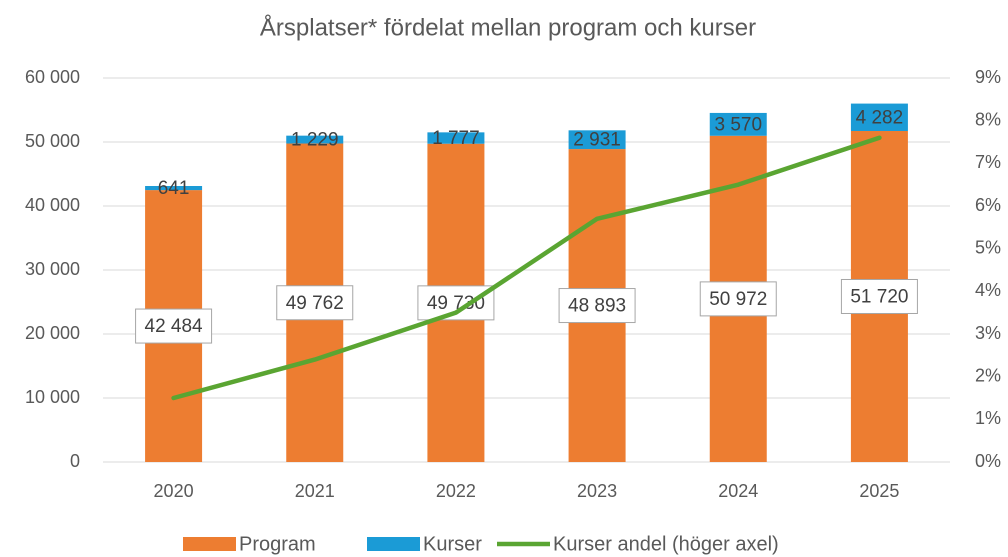 The image size is (1008, 557). I want to click on y2-tick-label: 2%, so click(988, 375).